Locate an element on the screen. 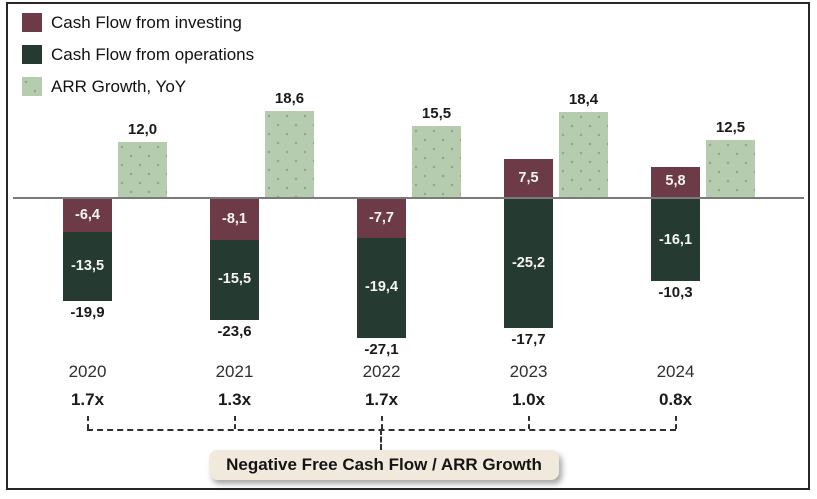 The image size is (817, 499). legend-item-1: Cash Flow from operations is located at coordinates (138, 54).